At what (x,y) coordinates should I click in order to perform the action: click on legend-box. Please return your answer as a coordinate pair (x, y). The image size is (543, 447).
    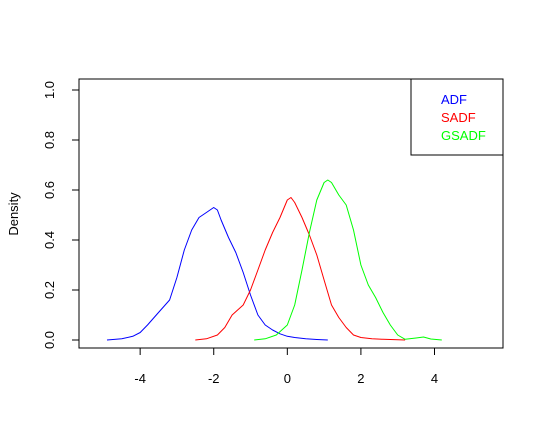
    Looking at the image, I should click on (457, 117).